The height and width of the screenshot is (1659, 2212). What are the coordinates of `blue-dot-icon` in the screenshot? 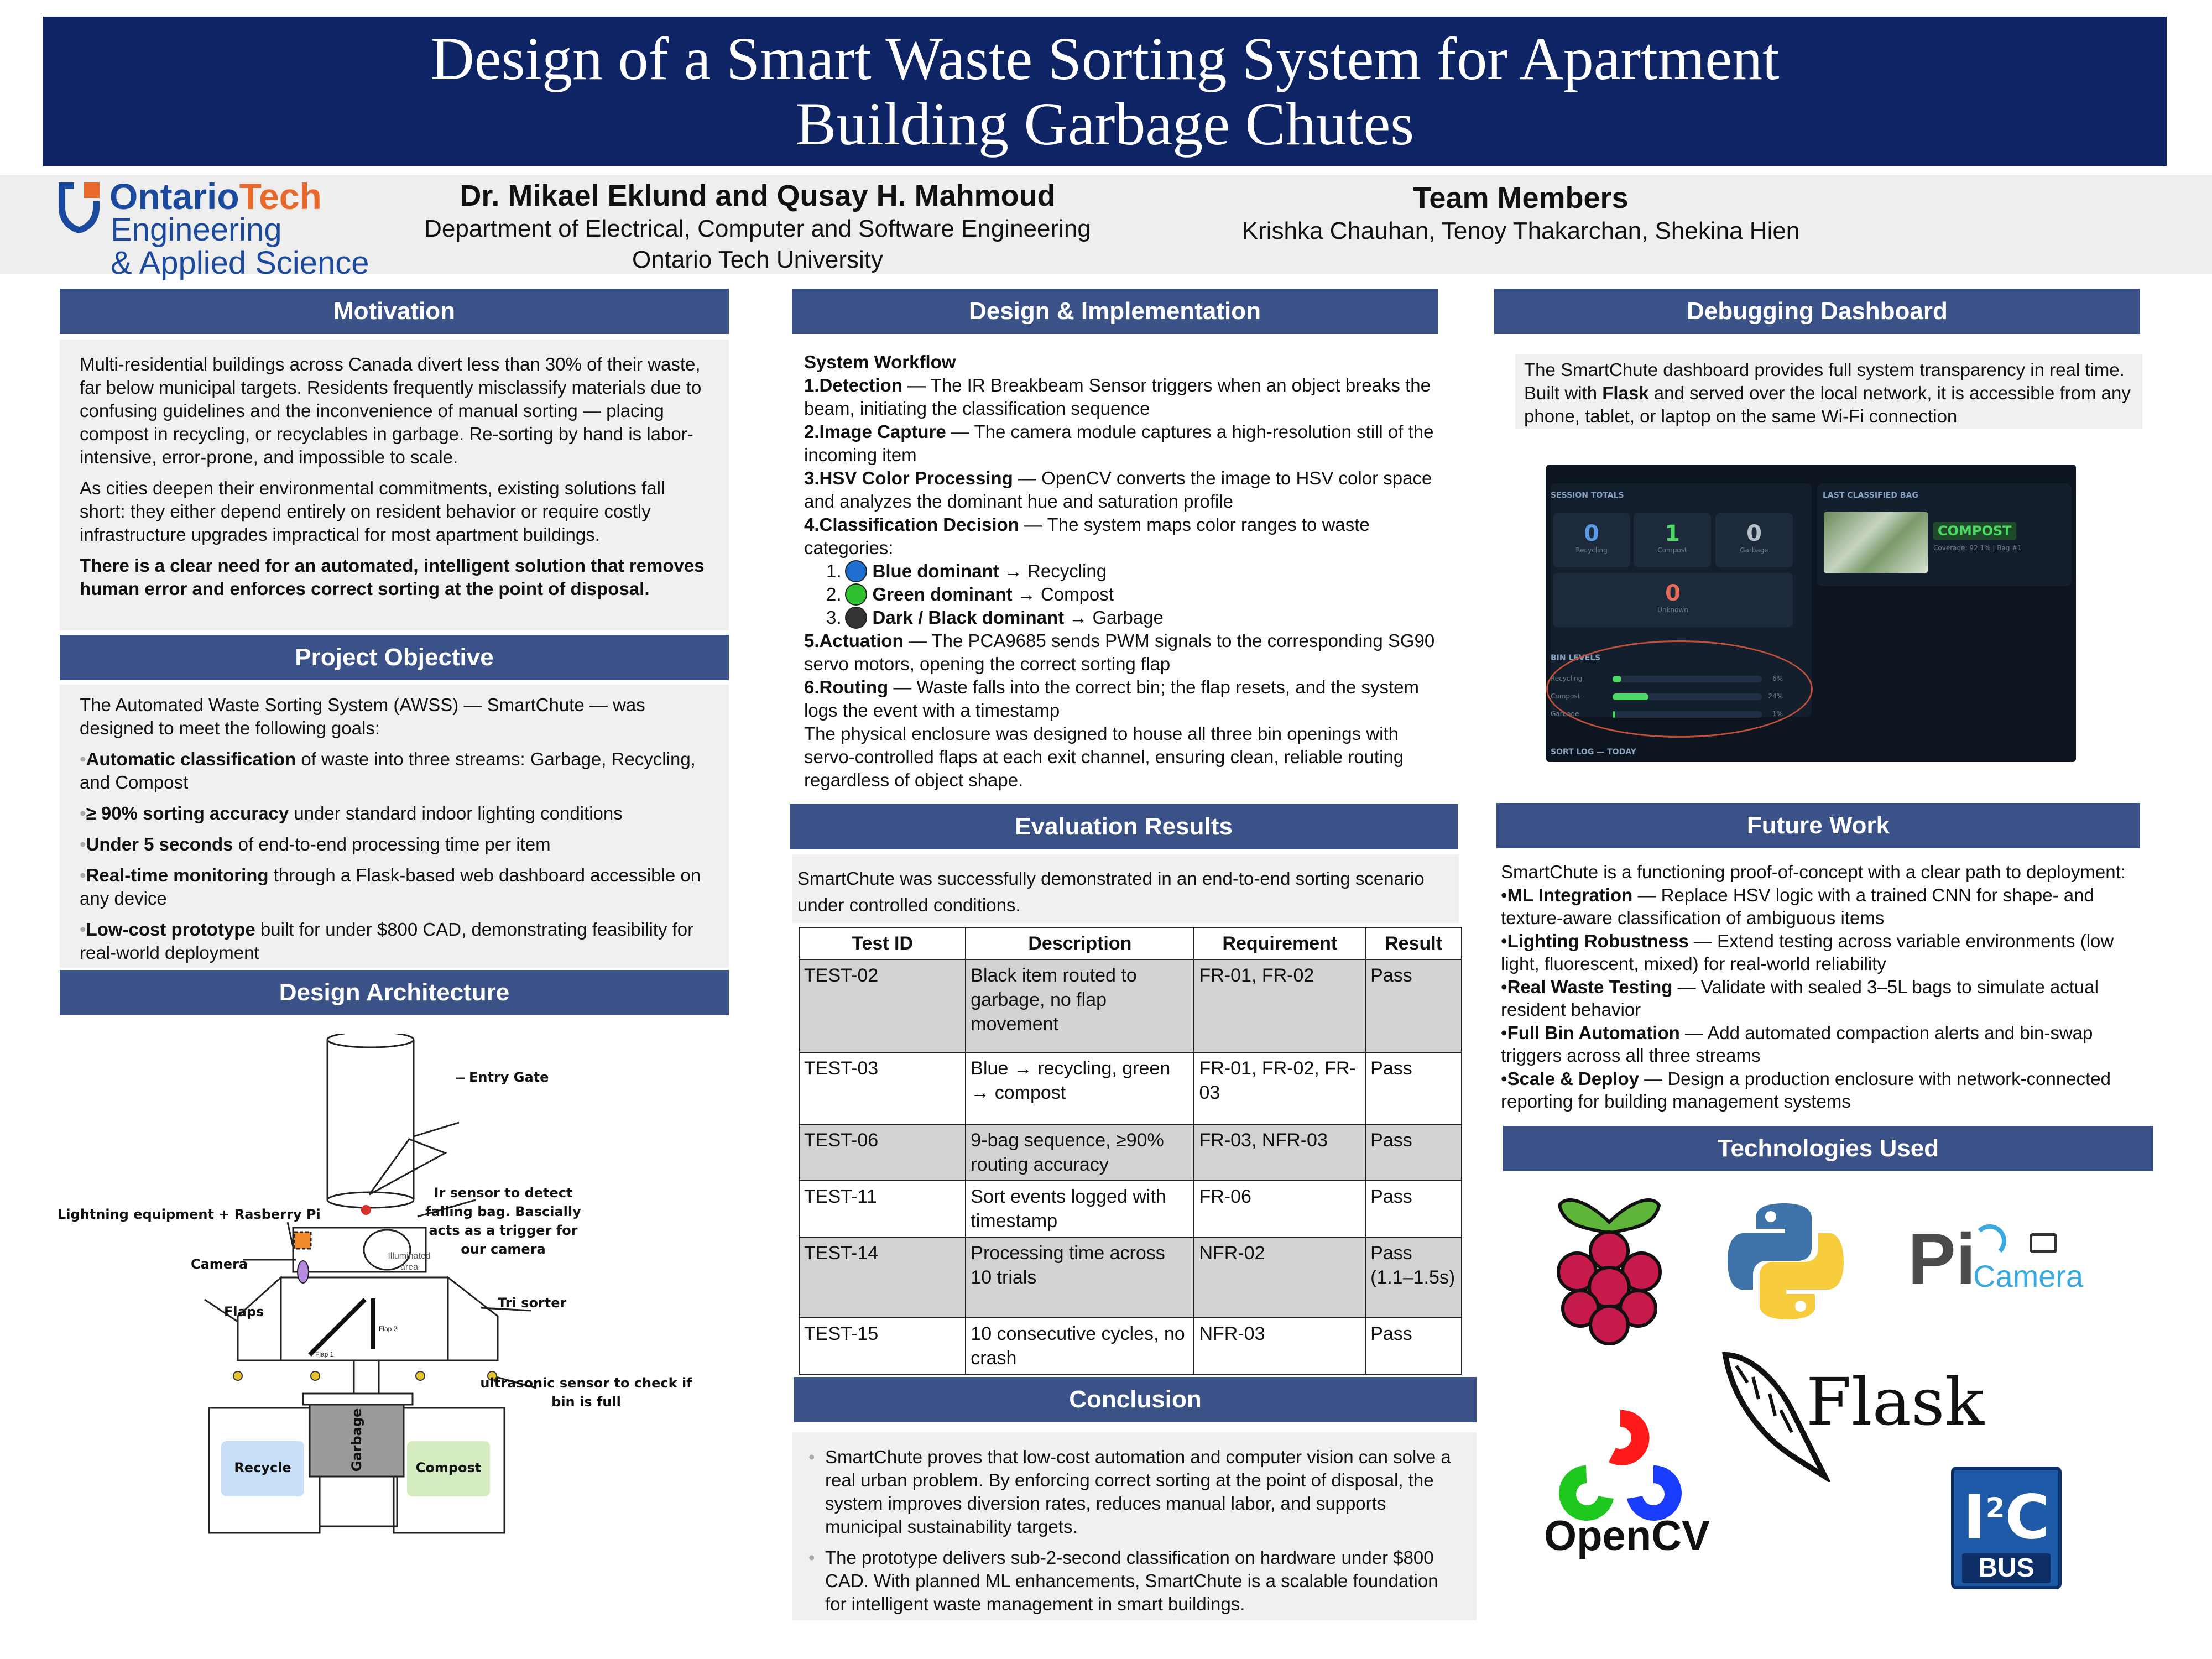 It's located at (855, 571).